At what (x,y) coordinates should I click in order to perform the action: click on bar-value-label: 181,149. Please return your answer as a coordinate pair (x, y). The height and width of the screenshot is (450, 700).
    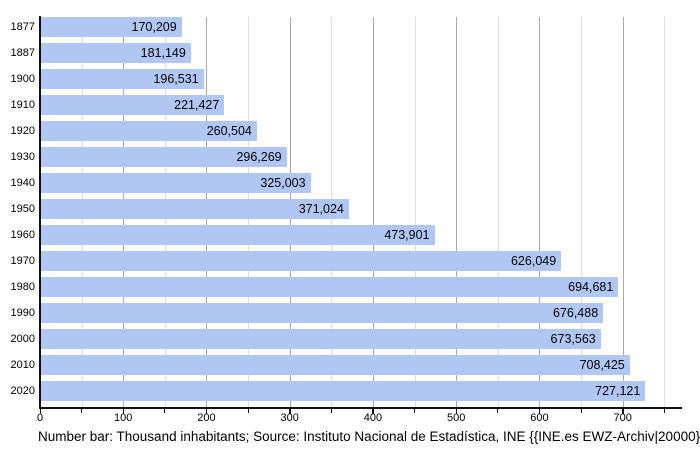
    Looking at the image, I should click on (163, 53).